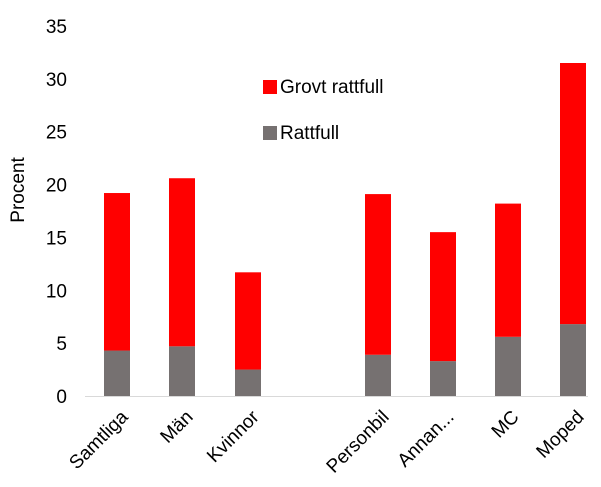  I want to click on y-tick-label: 5, so click(61, 344).